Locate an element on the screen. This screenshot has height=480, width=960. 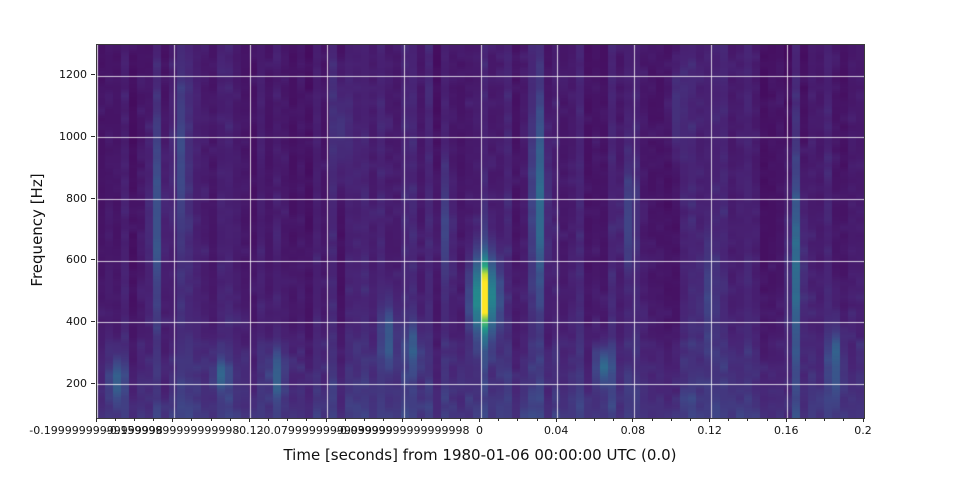
y-tick-label: 400 is located at coordinates (76, 321).